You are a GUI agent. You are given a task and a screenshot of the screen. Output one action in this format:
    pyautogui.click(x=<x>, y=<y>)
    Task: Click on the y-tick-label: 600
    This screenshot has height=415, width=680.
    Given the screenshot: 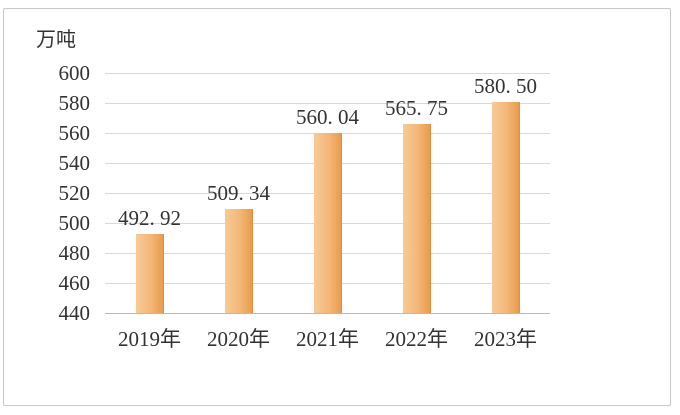 What is the action you would take?
    pyautogui.click(x=74, y=73)
    